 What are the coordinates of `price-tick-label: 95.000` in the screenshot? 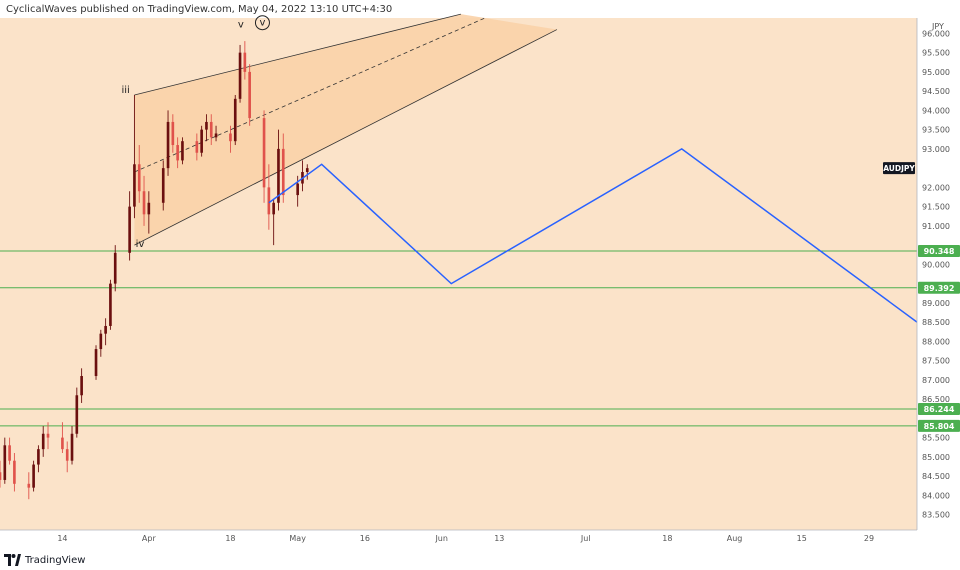 It's located at (936, 72).